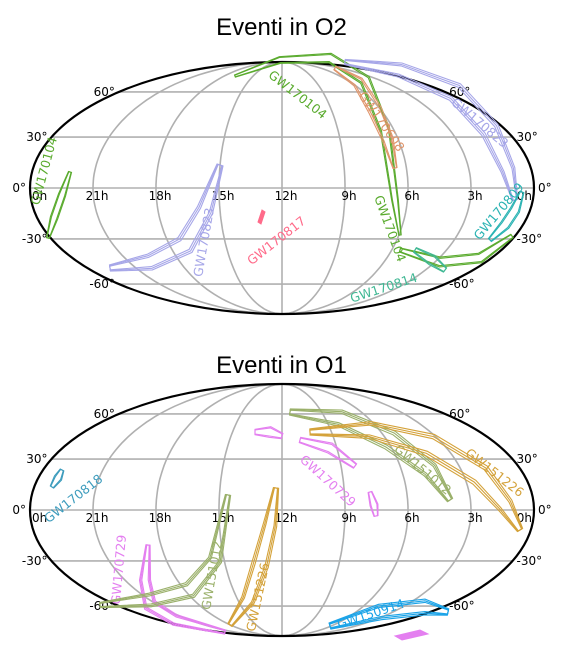 The height and width of the screenshot is (650, 563). What do you see at coordinates (223, 518) in the screenshot?
I see `o1-ra-tick: 15h` at bounding box center [223, 518].